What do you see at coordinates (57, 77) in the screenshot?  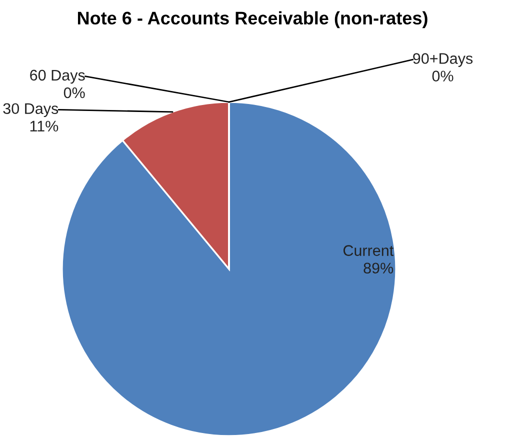 I see `category-label: 60 Days` at bounding box center [57, 77].